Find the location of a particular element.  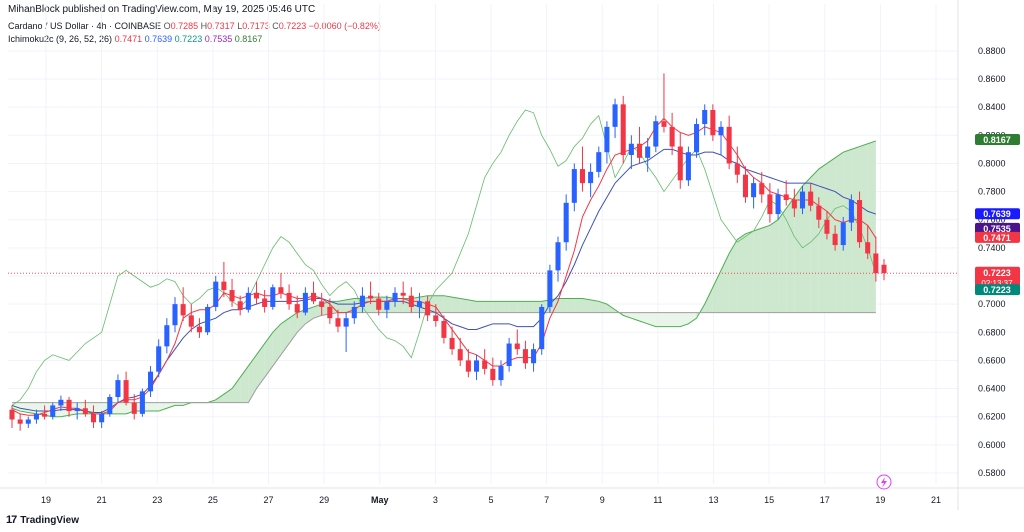

y-tick-label: 0.6800 is located at coordinates (992, 332).